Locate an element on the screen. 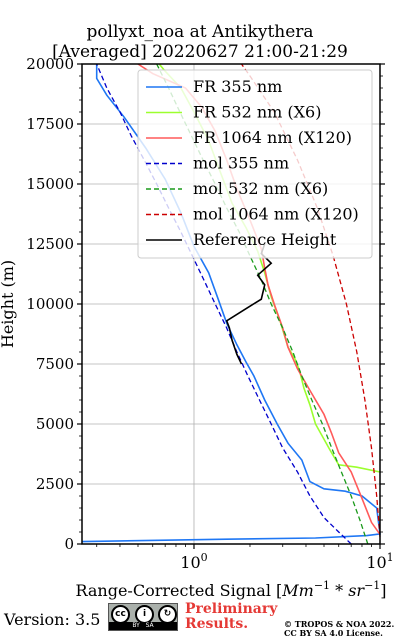  y-tick-label: 2500 is located at coordinates (55, 484).